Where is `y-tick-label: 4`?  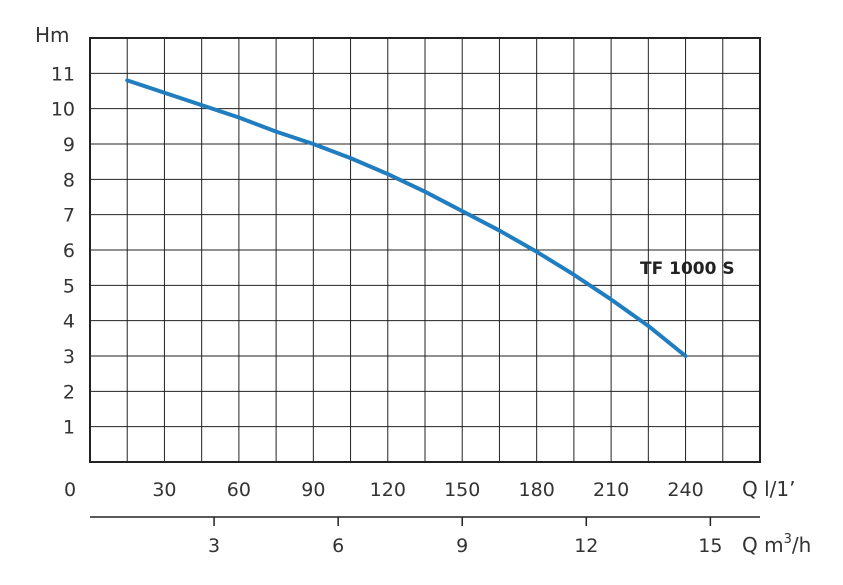
y-tick-label: 4 is located at coordinates (69, 322).